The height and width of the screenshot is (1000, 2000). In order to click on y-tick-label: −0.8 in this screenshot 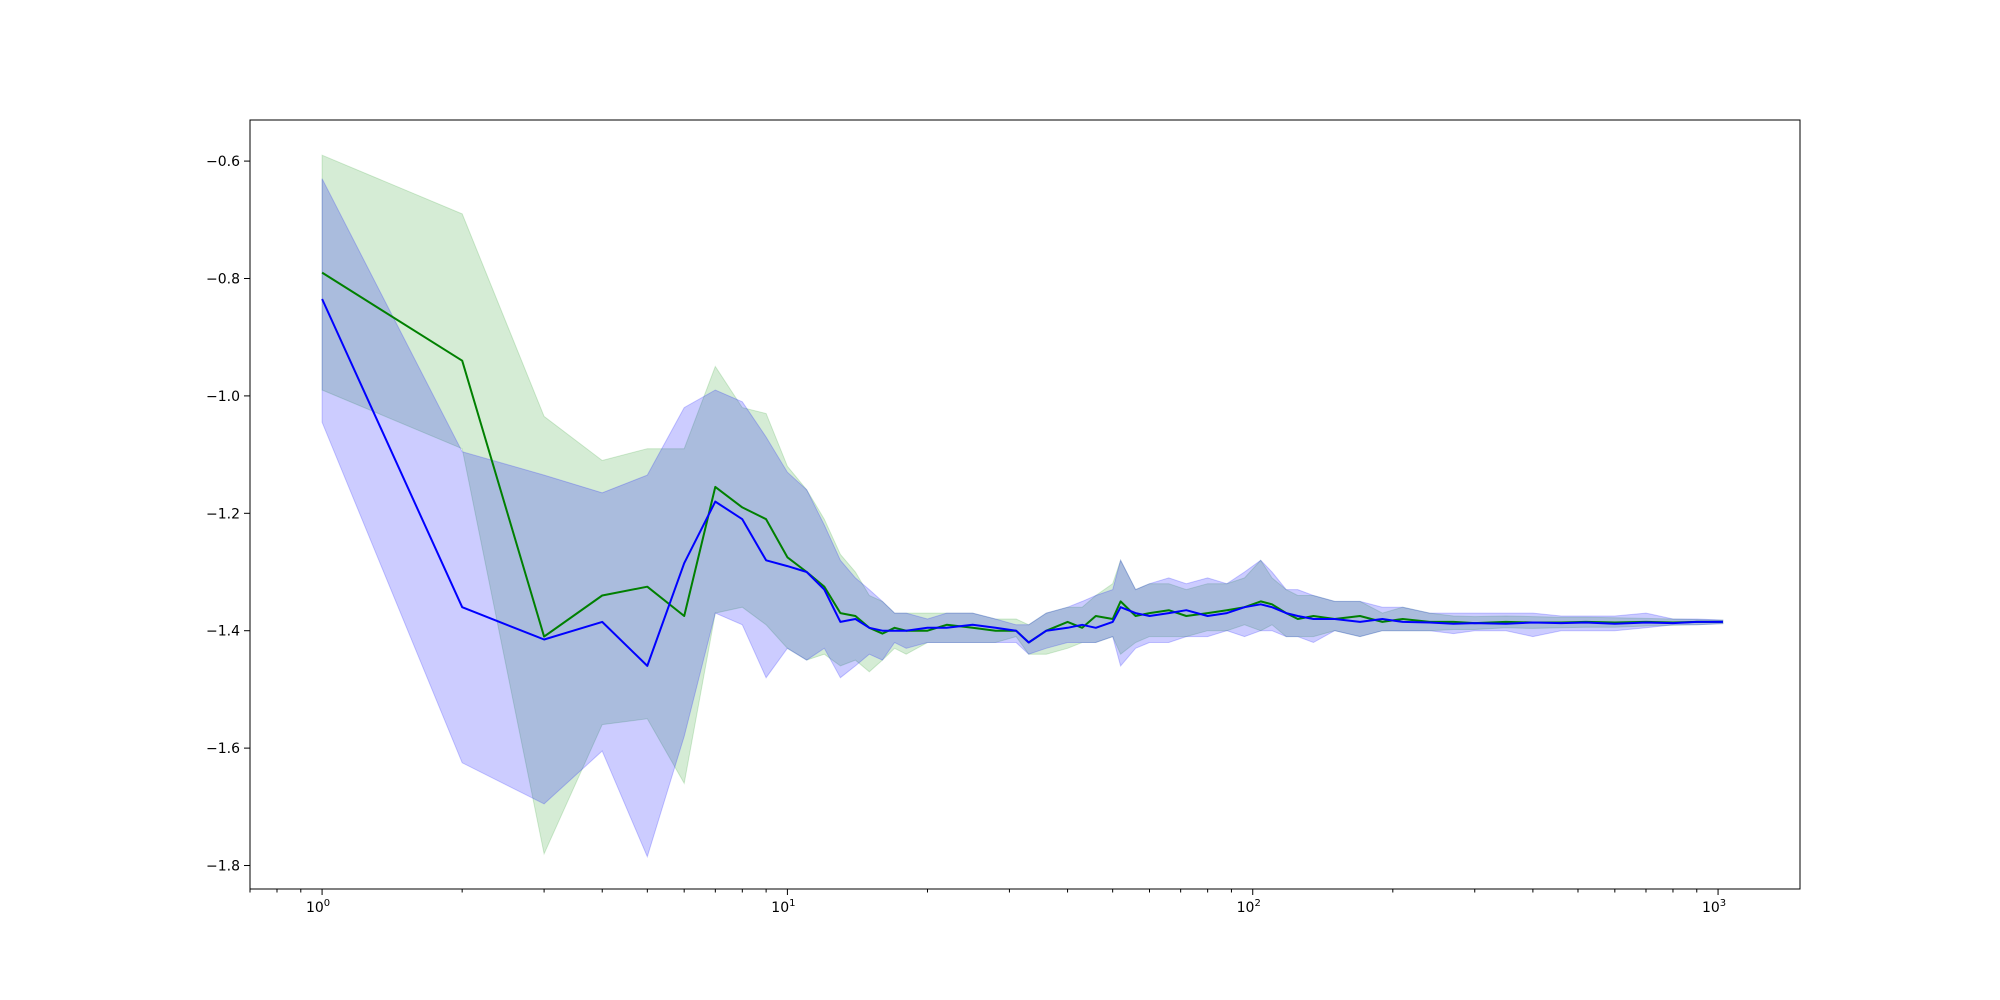, I will do `click(223, 279)`.